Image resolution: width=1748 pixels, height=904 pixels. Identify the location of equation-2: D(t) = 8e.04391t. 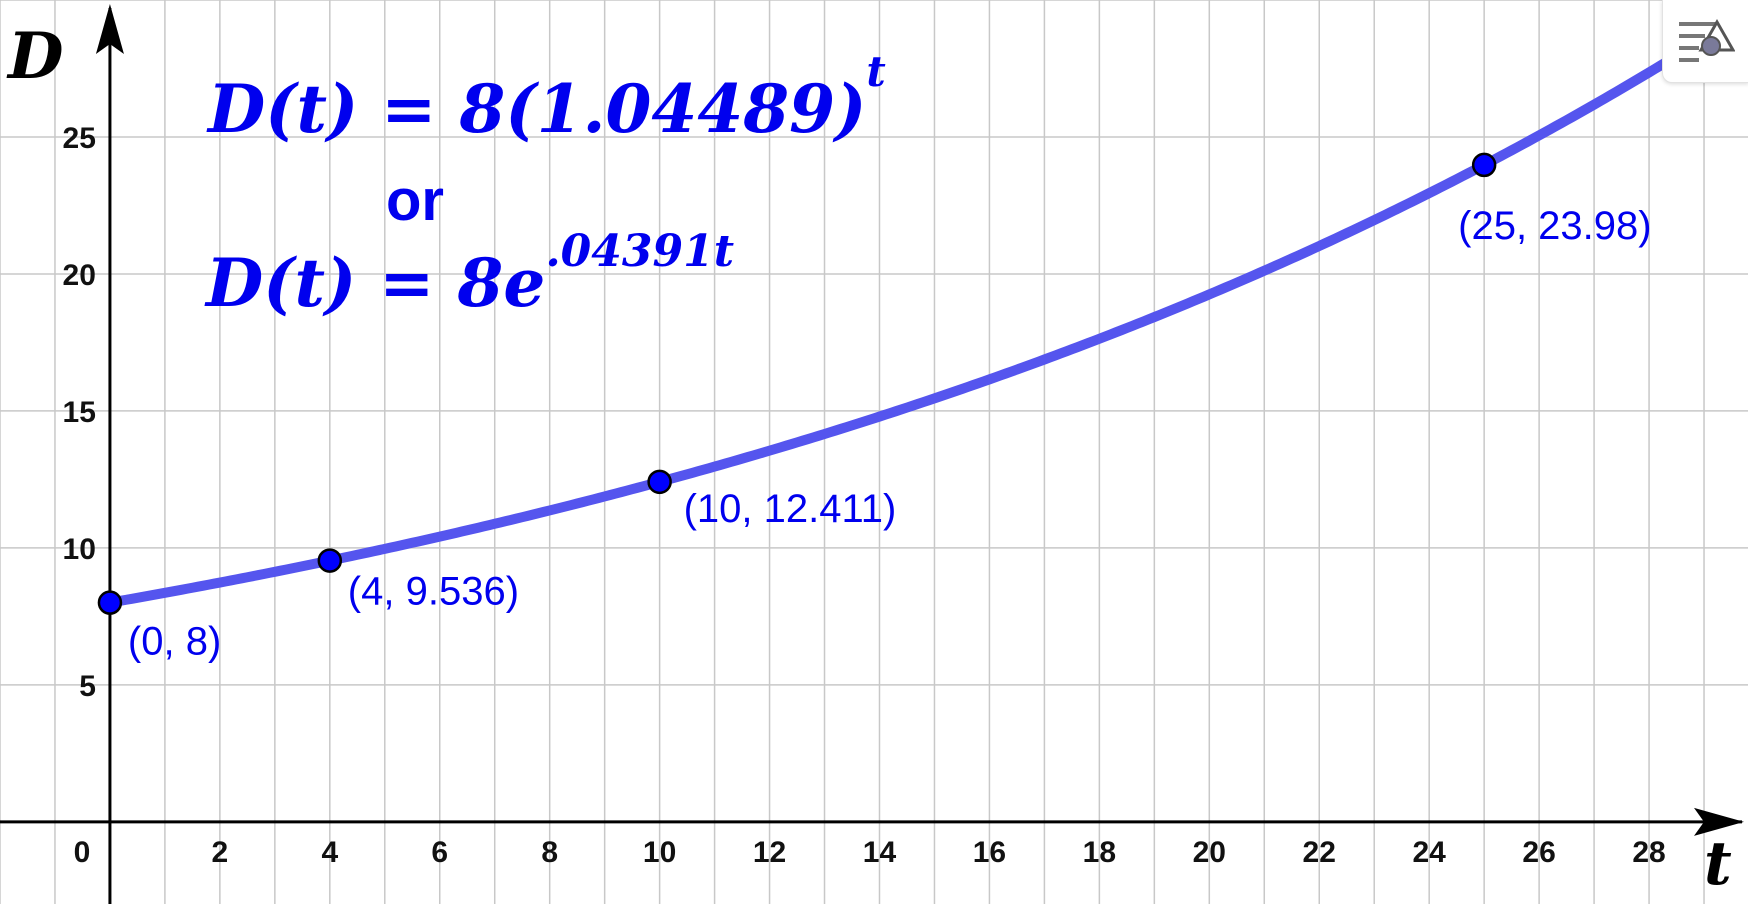
(469, 274).